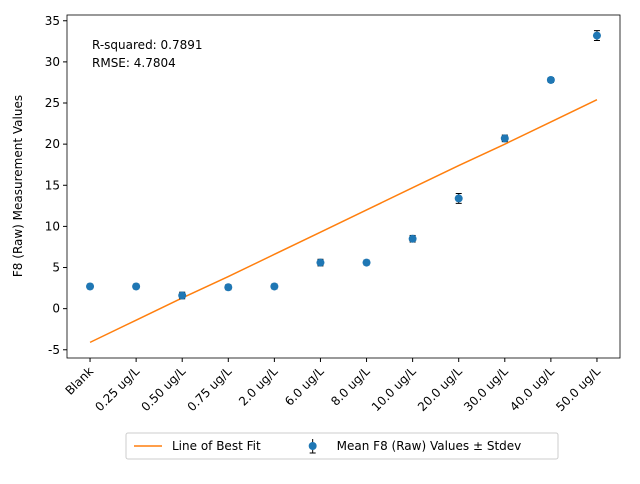 This screenshot has height=484, width=640. I want to click on annotation: RMSE: 4.7804, so click(134, 63).